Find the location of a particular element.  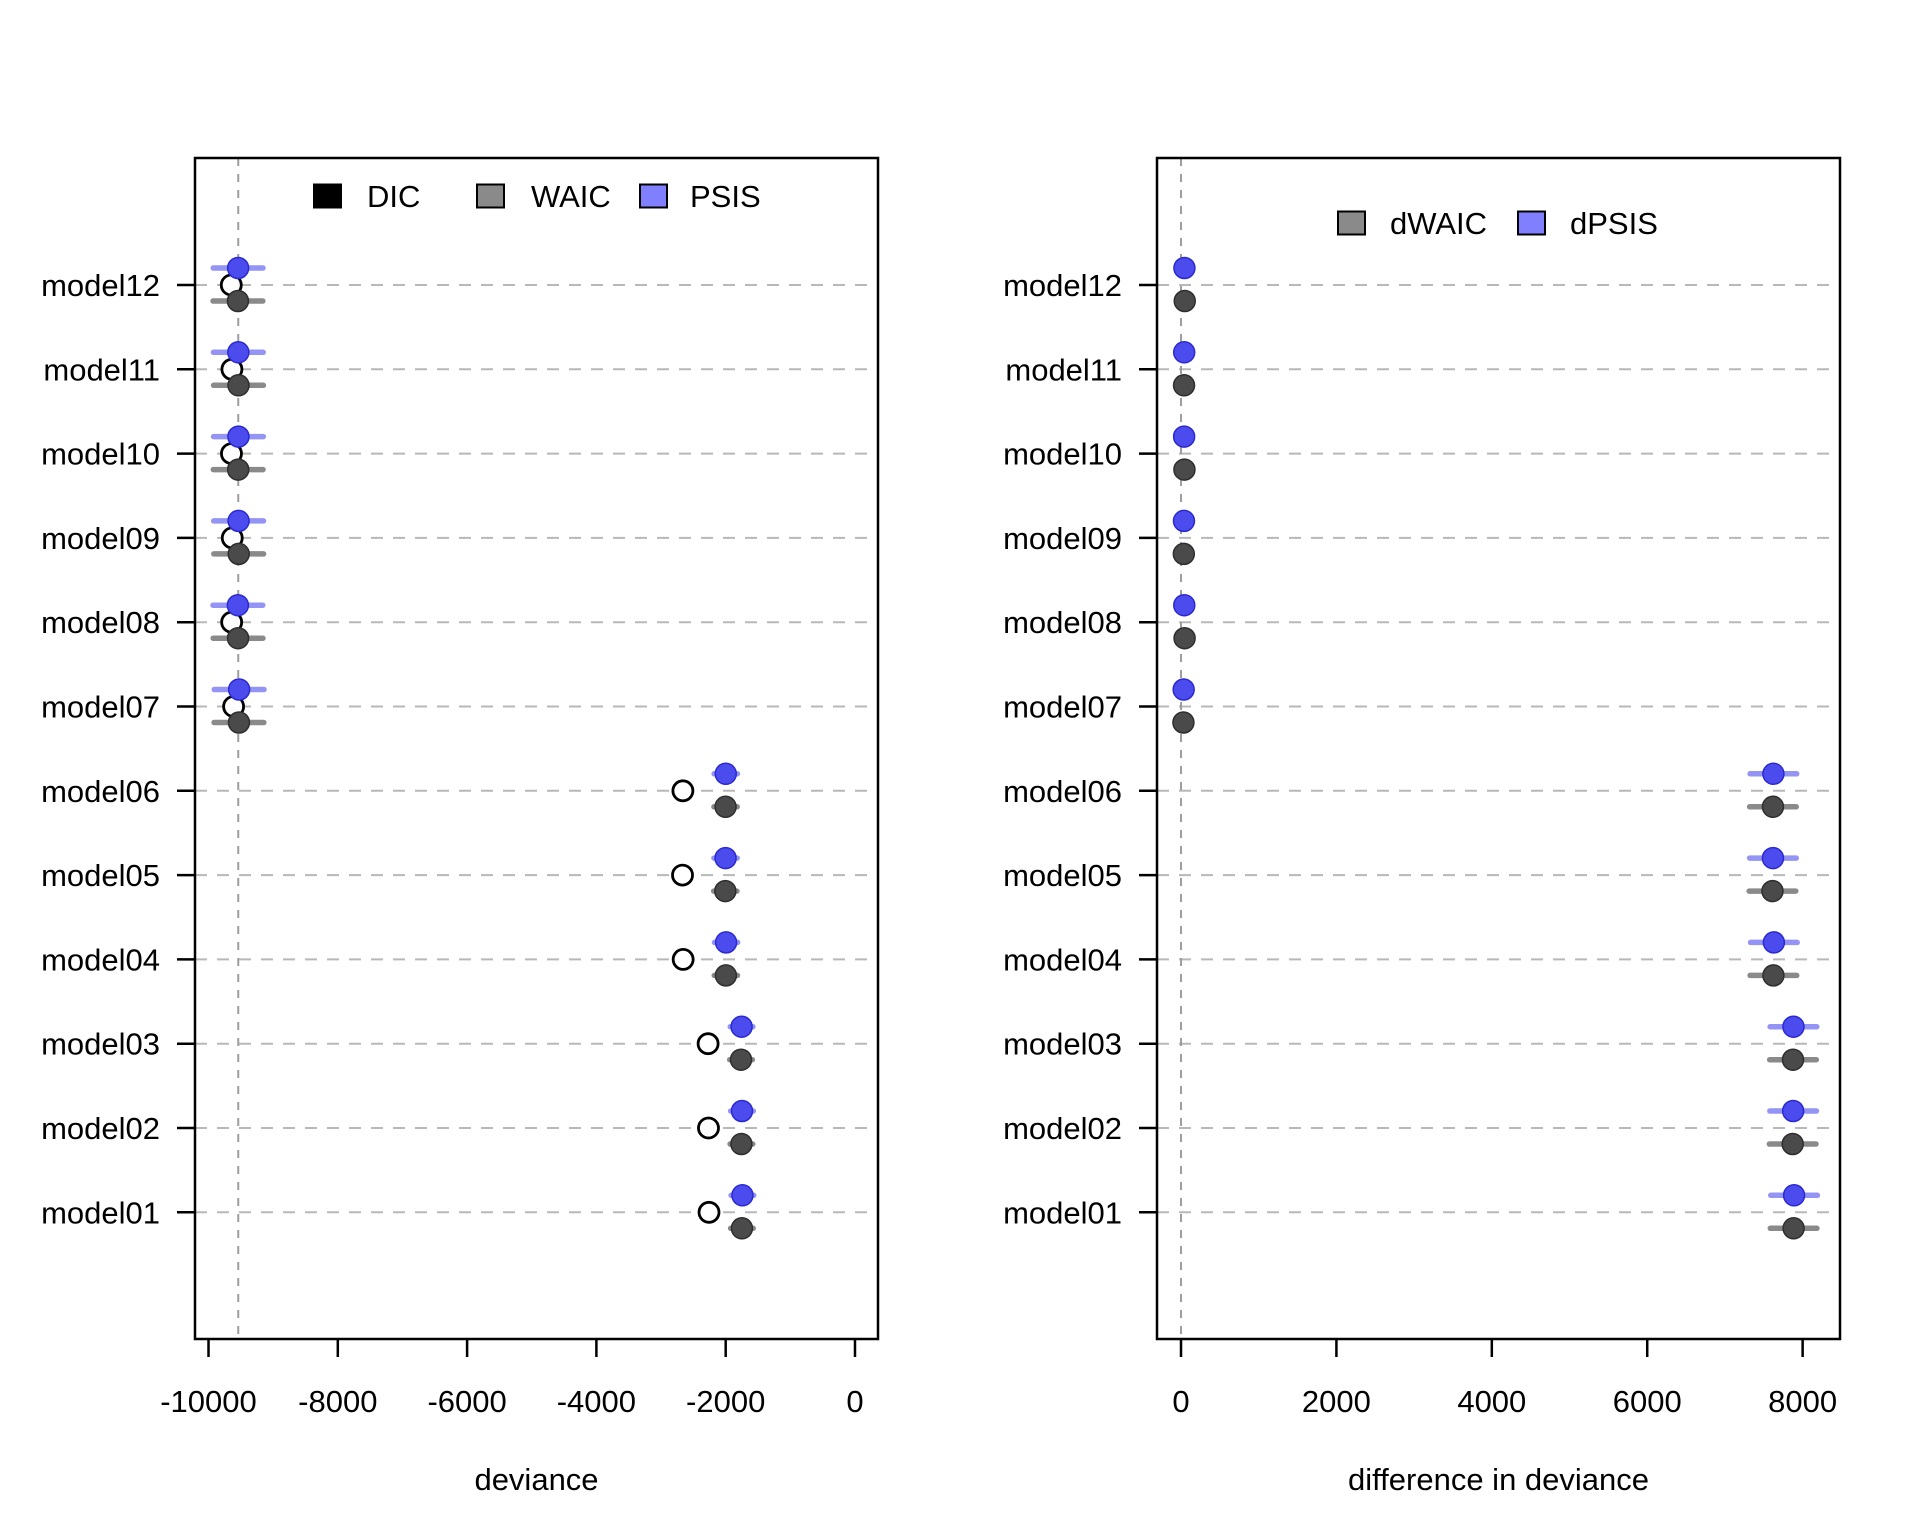

point-dPSIS-model03 is located at coordinates (1793, 1026).